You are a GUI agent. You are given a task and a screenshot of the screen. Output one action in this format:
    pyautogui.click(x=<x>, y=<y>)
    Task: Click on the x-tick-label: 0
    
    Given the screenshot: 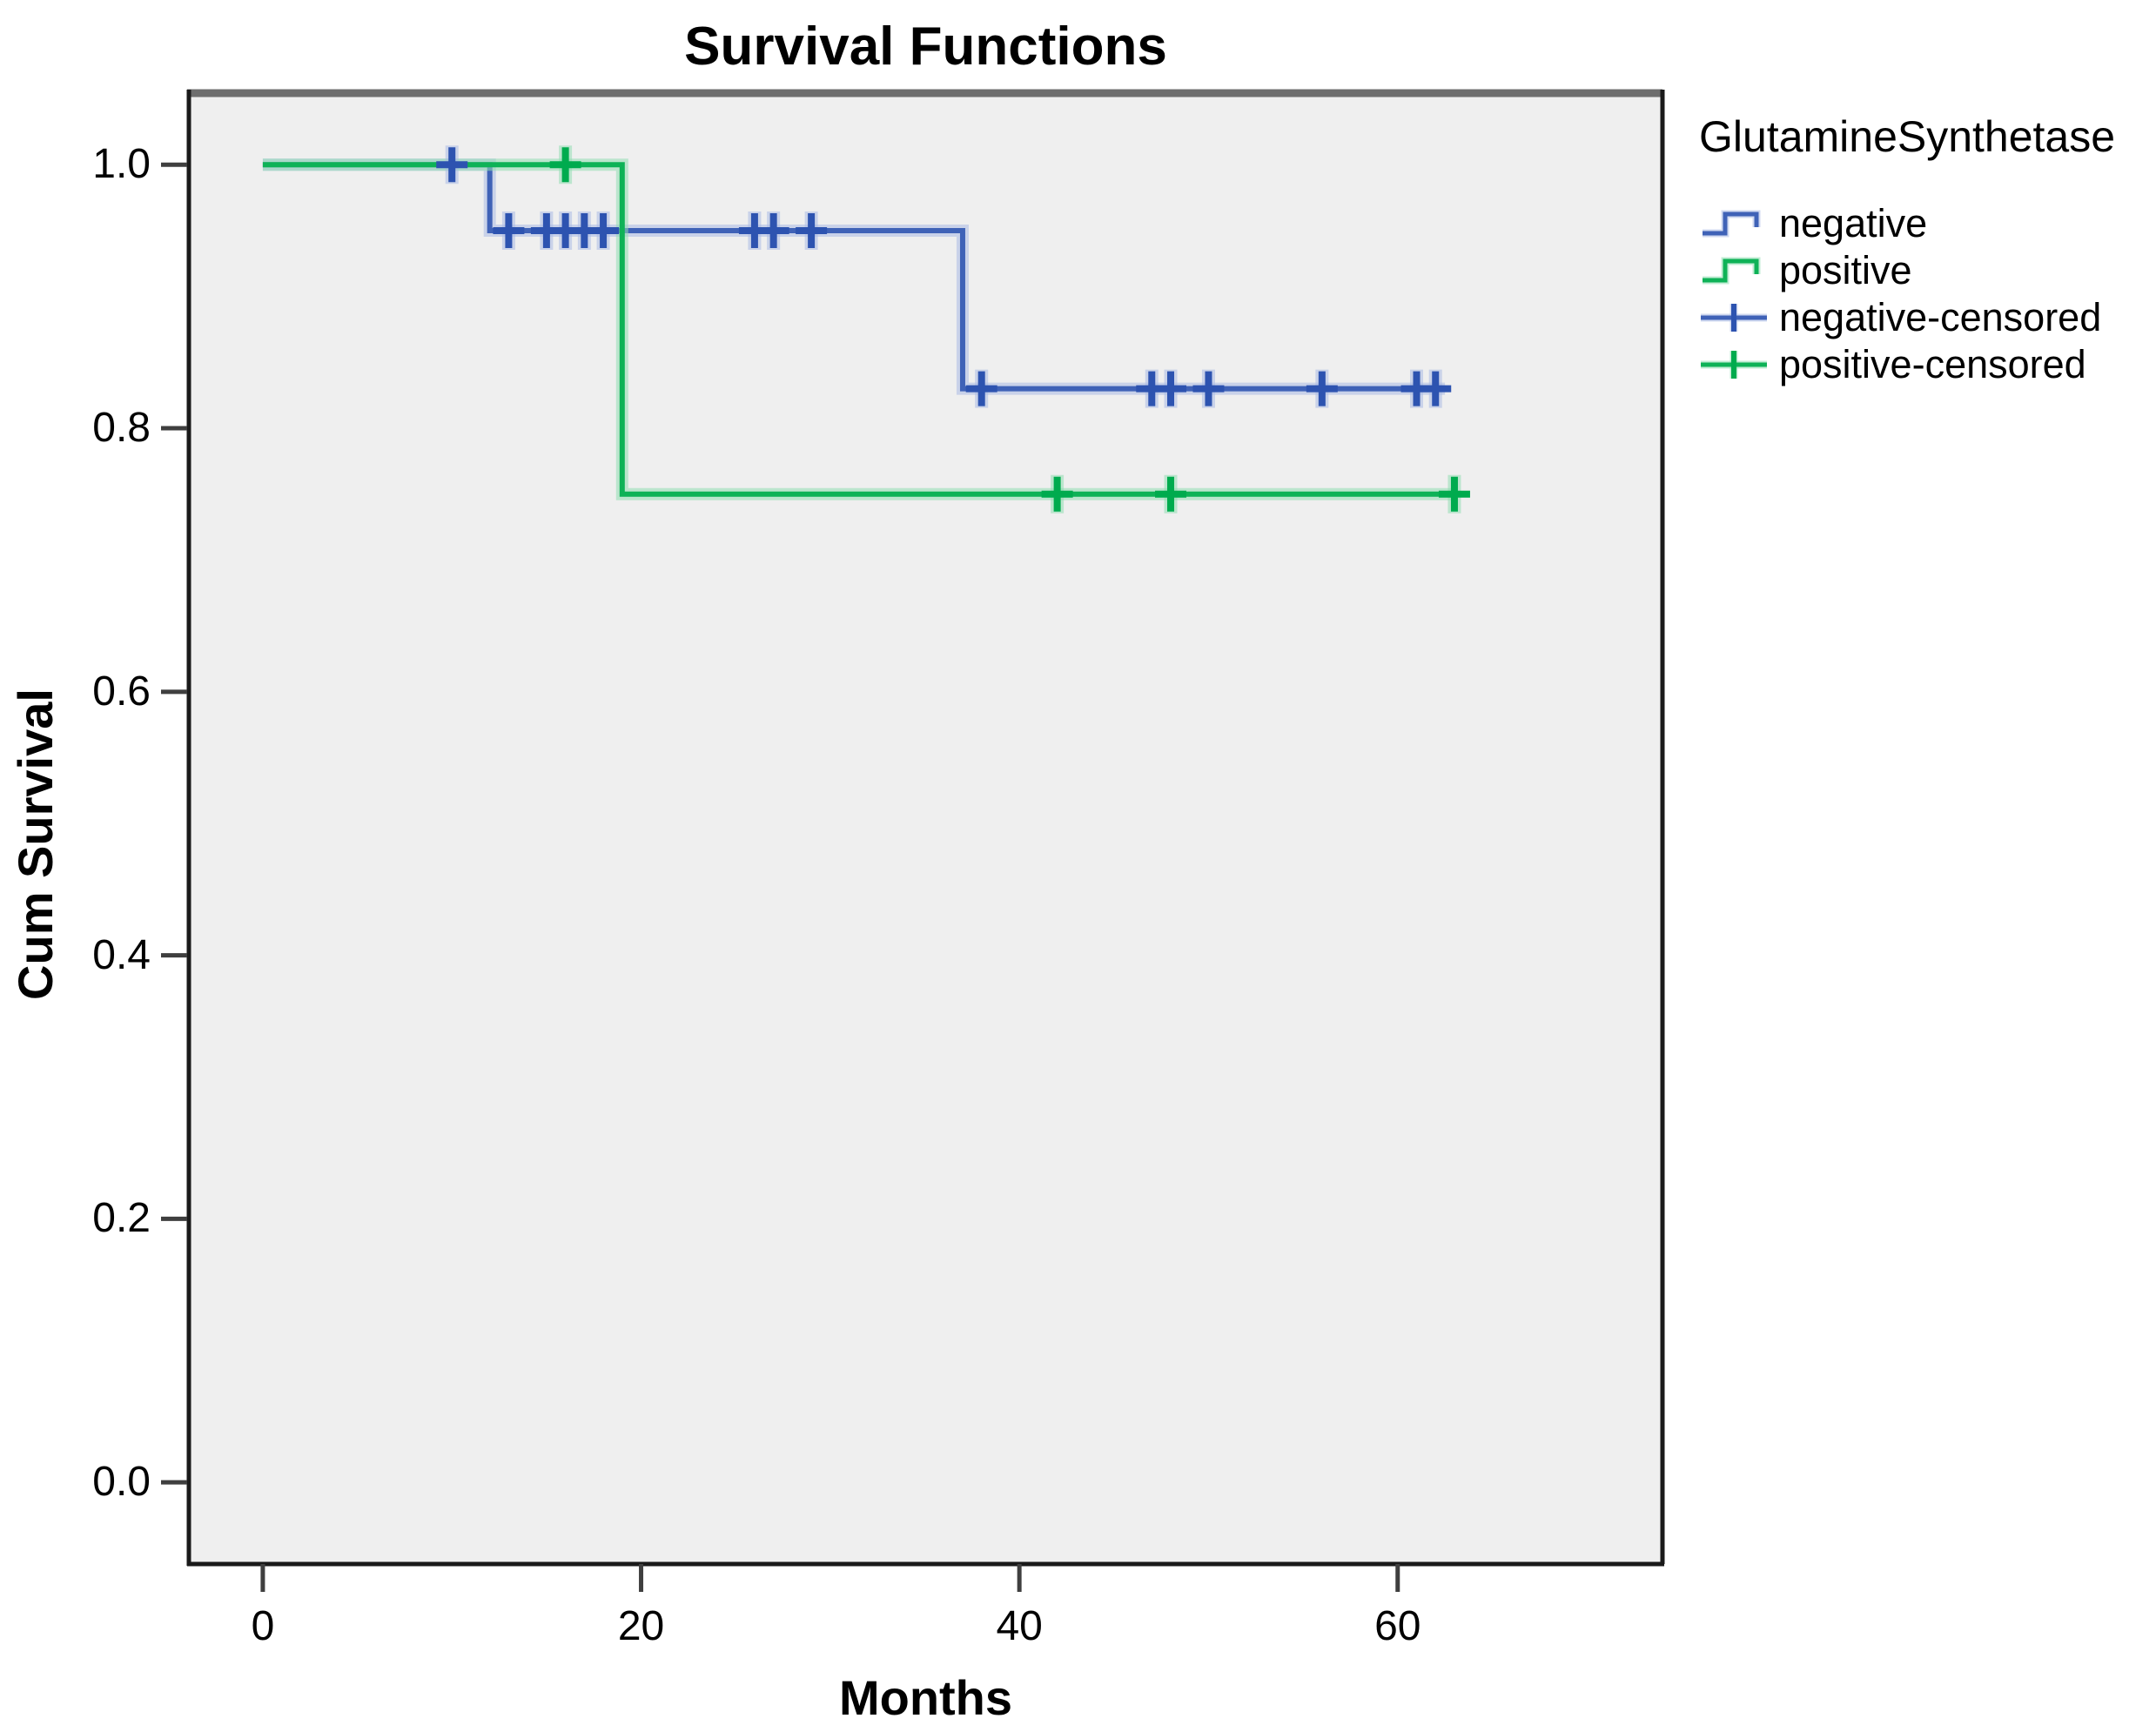 What is the action you would take?
    pyautogui.click(x=263, y=1626)
    